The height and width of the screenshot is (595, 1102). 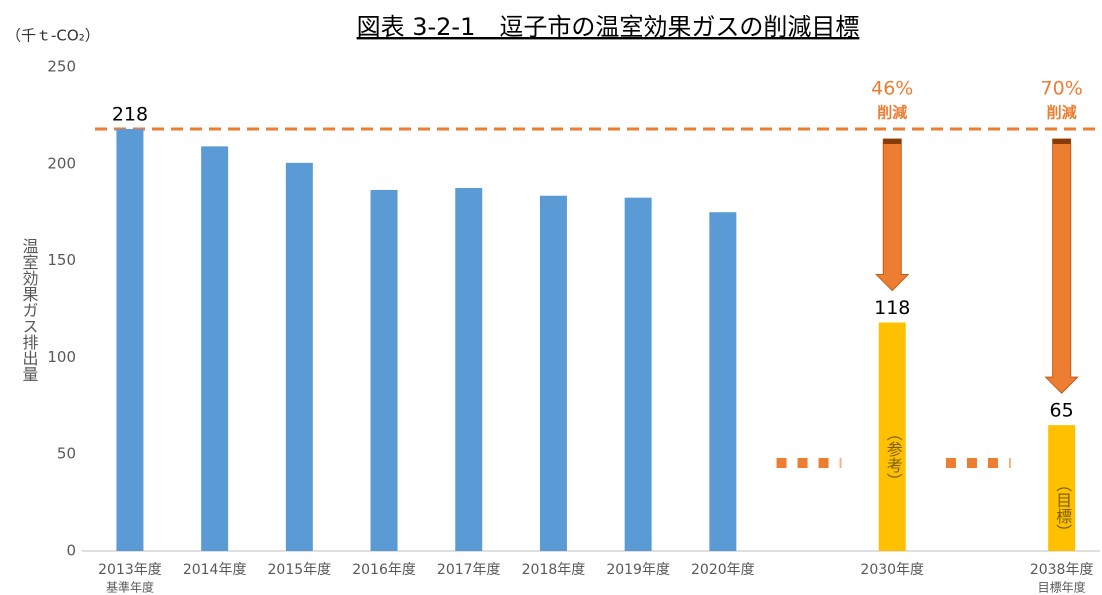 I want to click on reduction-percent: 46%, so click(x=892, y=89).